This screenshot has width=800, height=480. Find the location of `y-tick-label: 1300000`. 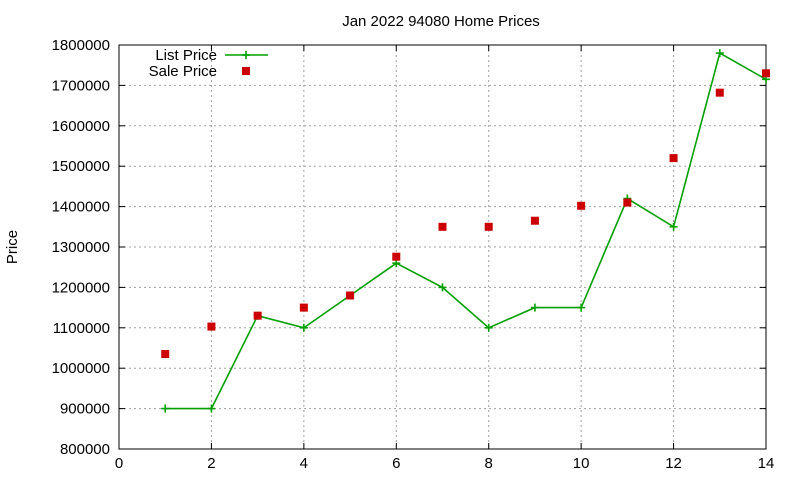

y-tick-label: 1300000 is located at coordinates (81, 247).